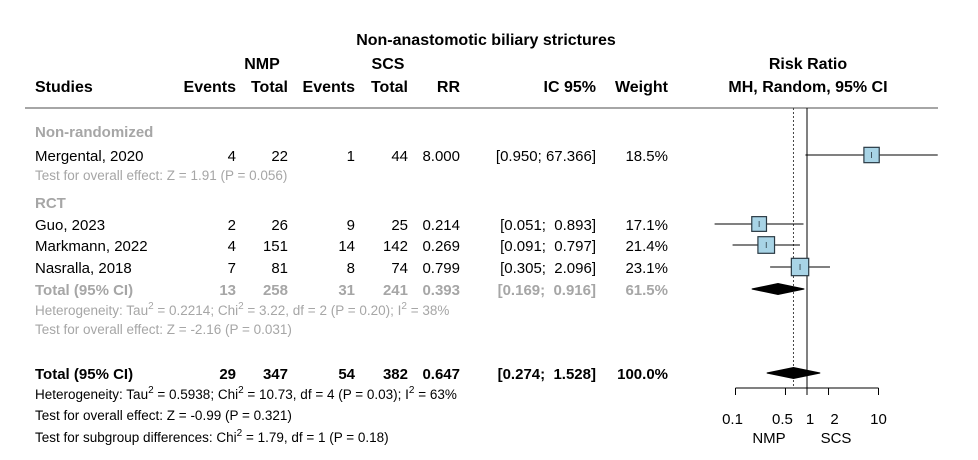  Describe the element at coordinates (547, 290) in the screenshot. I see `ci-value: [0.169; 0.916]` at that location.